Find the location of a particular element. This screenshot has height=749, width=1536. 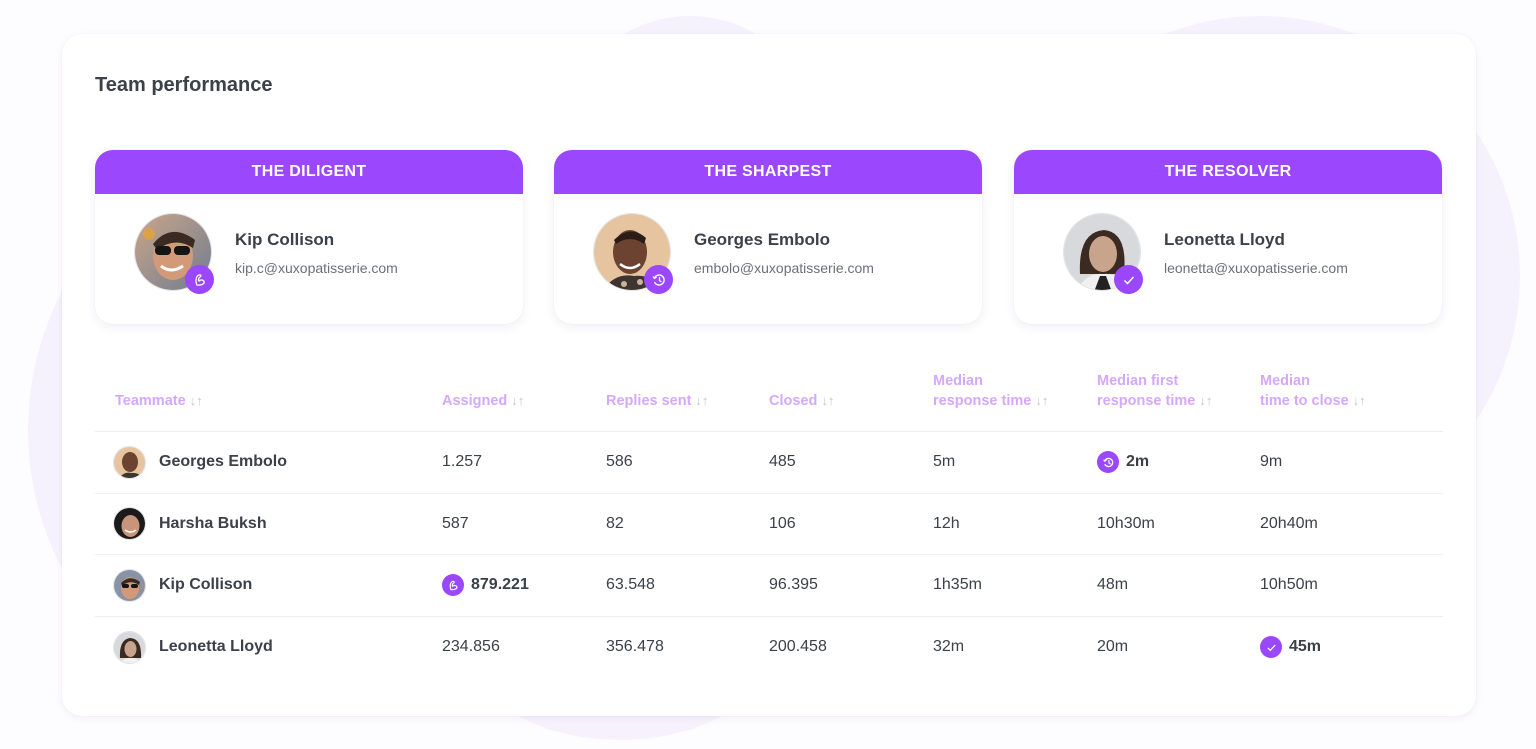

closed-cell: 106 is located at coordinates (782, 523).